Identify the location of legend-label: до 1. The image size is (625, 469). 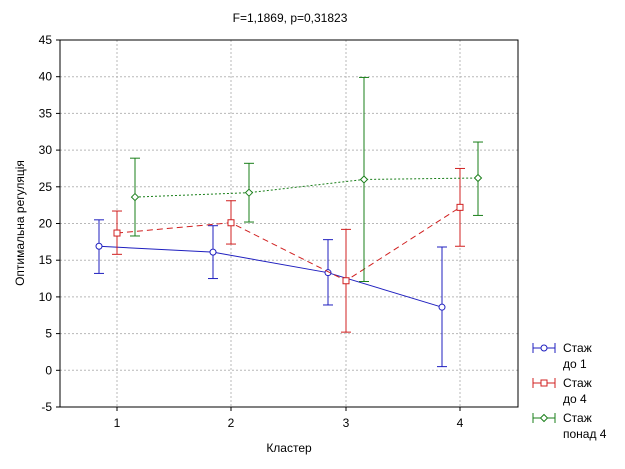
(575, 364).